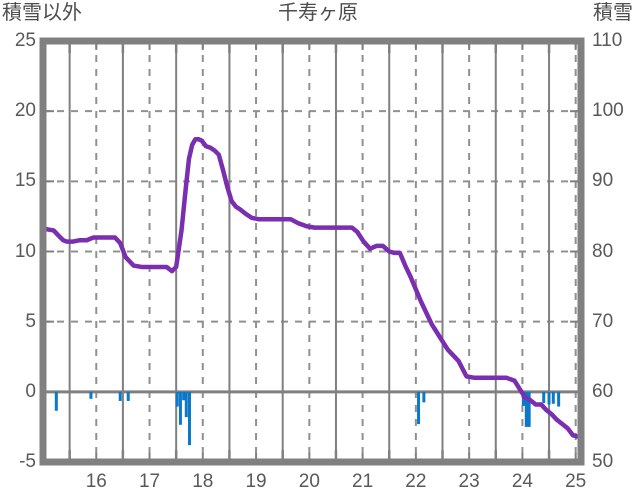 The height and width of the screenshot is (501, 636). What do you see at coordinates (42, 13) in the screenshot?
I see `left-axis-title: 積雪以外` at bounding box center [42, 13].